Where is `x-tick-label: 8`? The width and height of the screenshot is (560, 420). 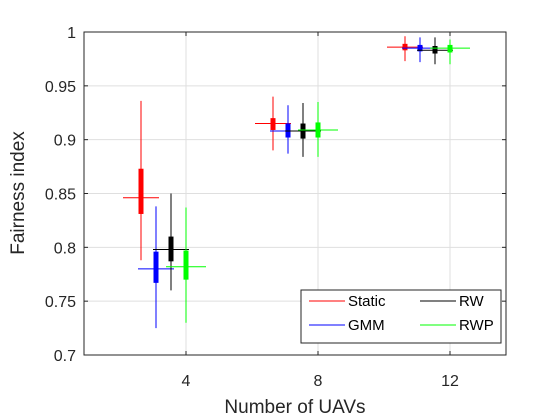 x-tick-label: 8 is located at coordinates (318, 381).